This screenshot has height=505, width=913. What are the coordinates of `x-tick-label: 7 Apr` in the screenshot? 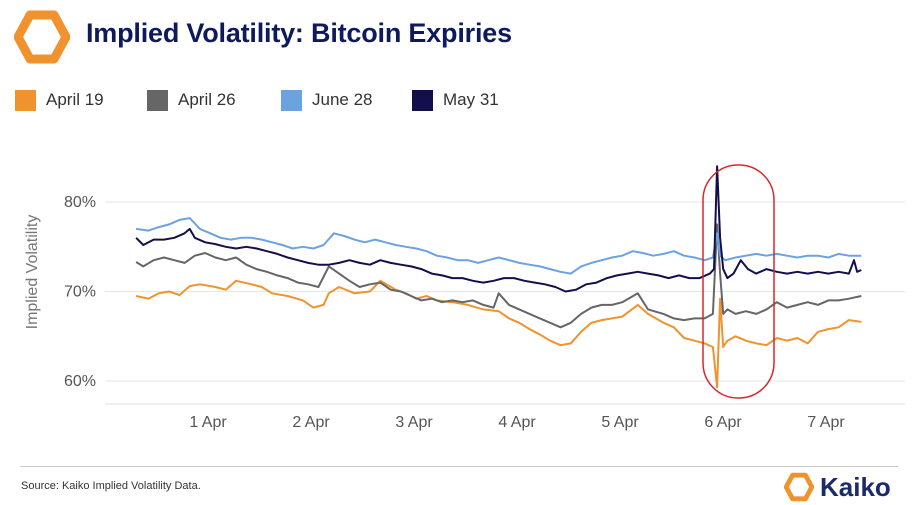 It's located at (826, 422).